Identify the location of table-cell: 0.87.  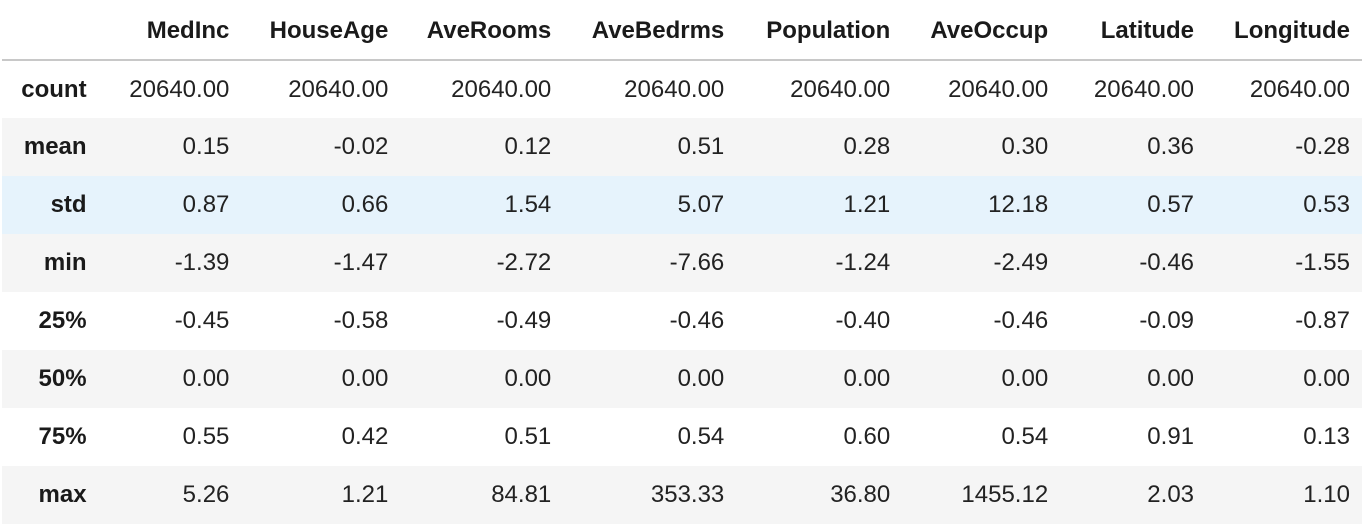
(206, 204).